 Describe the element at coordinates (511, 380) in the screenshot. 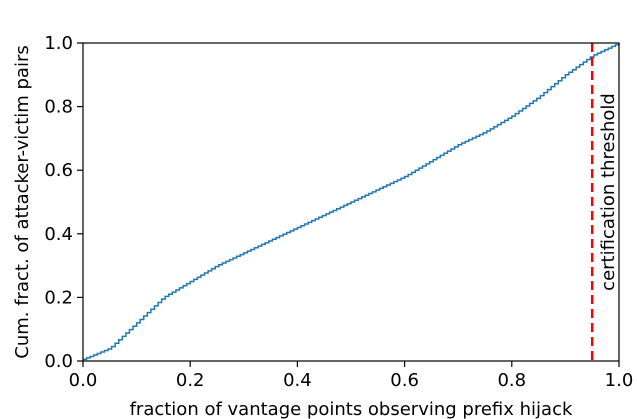

I see `x-tick-label: 0.8` at that location.